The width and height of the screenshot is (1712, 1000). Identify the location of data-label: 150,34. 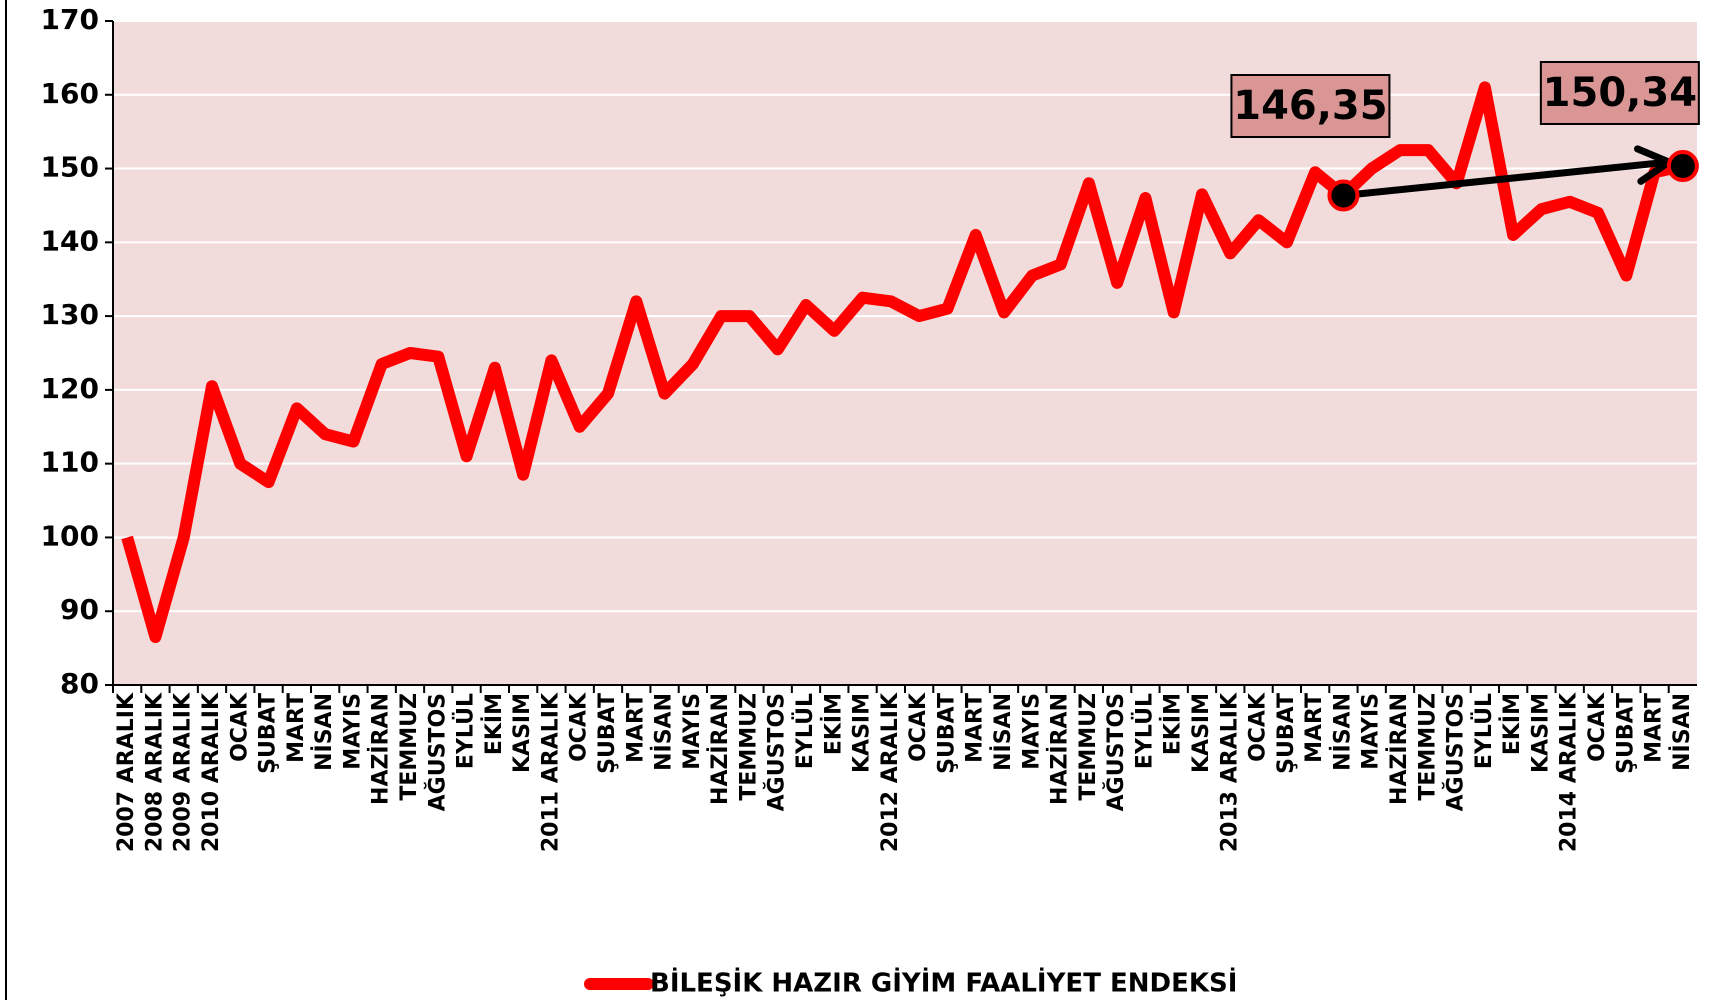
(1620, 93).